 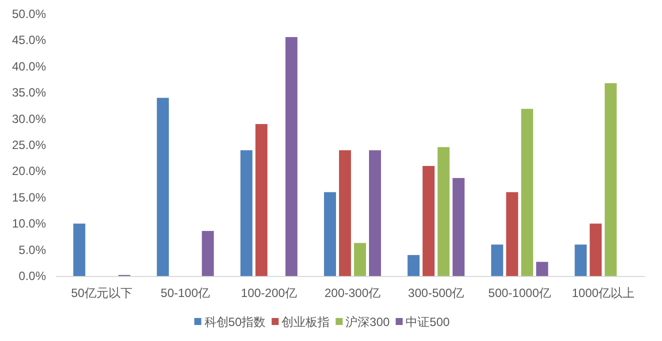 What do you see at coordinates (268, 293) in the screenshot?
I see `x-tick-label: 100-200亿` at bounding box center [268, 293].